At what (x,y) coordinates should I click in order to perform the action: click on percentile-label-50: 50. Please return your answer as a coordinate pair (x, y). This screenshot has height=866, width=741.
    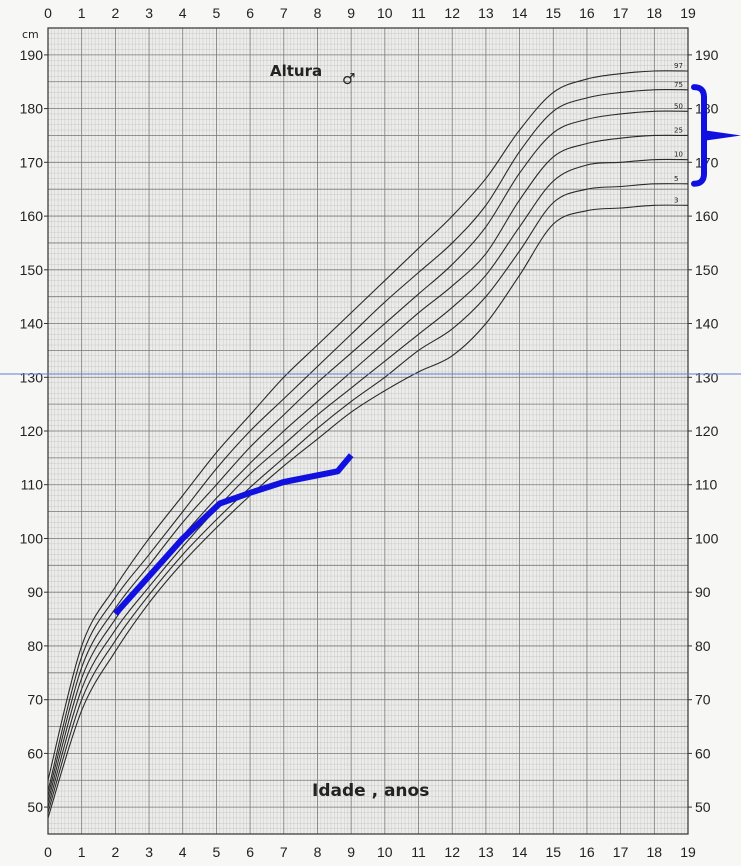
    Looking at the image, I should click on (678, 106).